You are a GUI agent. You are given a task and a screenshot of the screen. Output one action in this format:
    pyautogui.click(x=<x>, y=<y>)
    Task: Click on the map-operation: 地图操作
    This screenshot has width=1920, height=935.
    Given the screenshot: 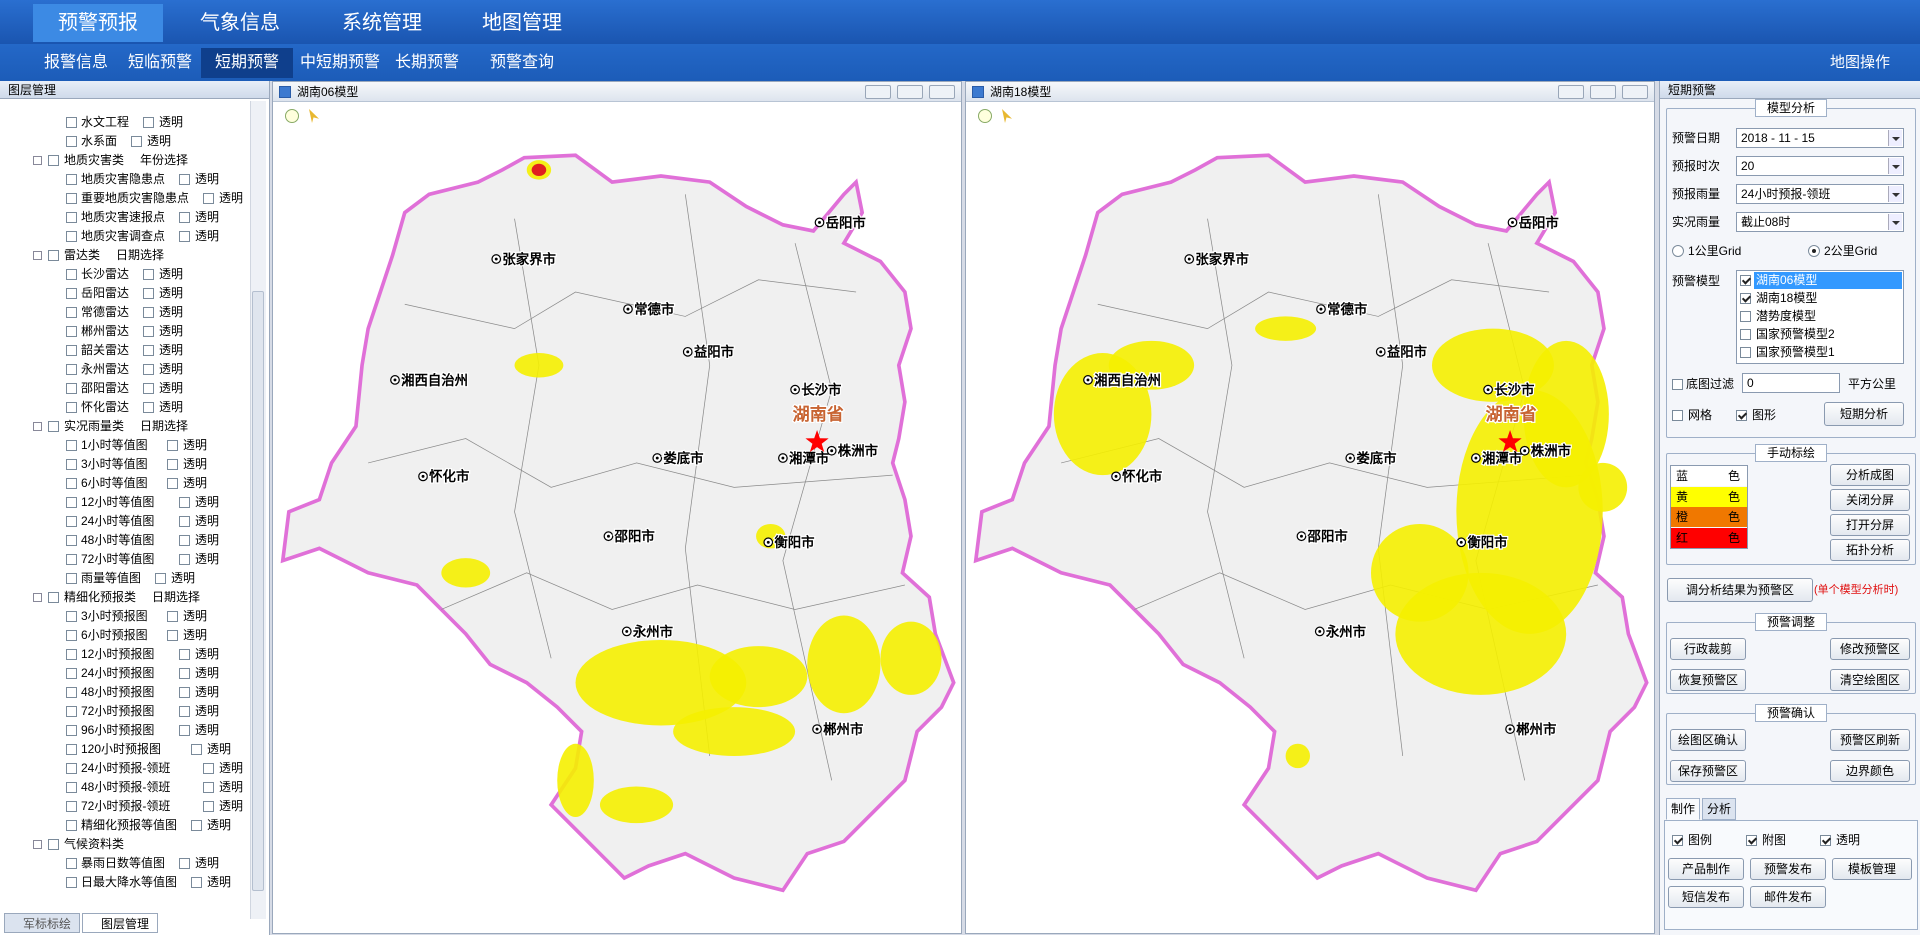 What is the action you would take?
    pyautogui.click(x=1860, y=62)
    